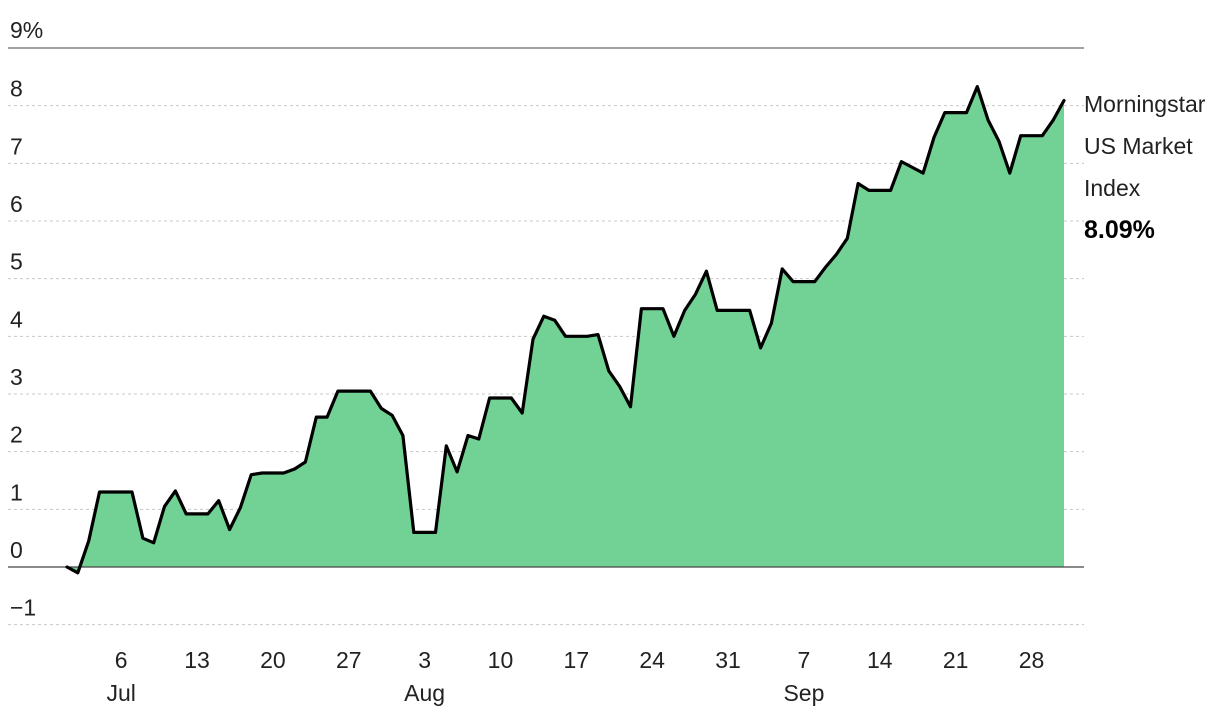  Describe the element at coordinates (424, 660) in the screenshot. I see `x-tick-label: 3` at that location.